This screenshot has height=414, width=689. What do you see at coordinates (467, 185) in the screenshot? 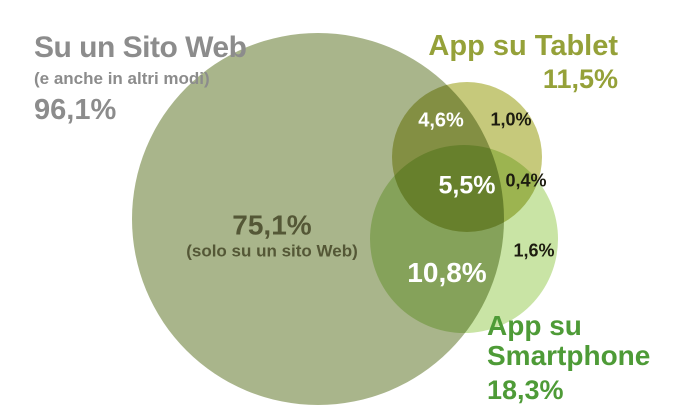
I see `region-web-tablet-smartphone-value: 5,5%` at bounding box center [467, 185].